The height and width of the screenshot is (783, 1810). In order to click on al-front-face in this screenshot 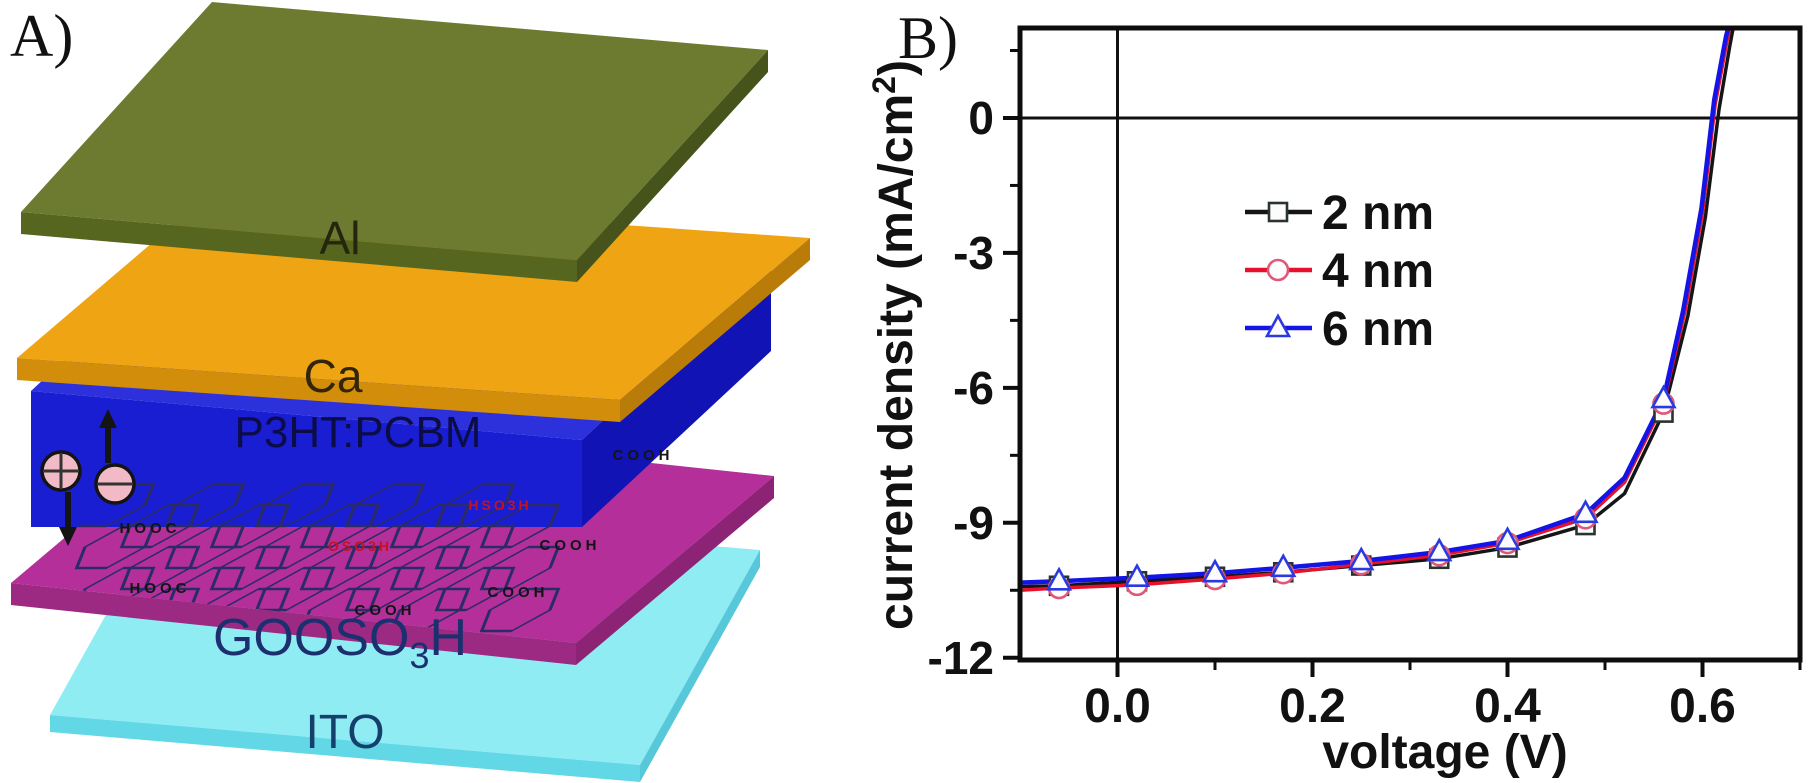, I will do `click(299, 247)`.